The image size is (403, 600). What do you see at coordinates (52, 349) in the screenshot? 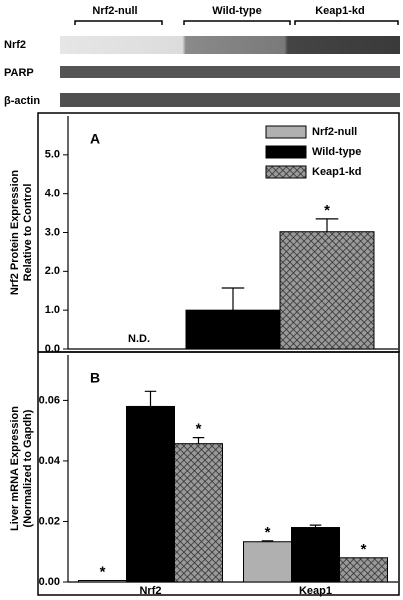
I see `y-tick-label: 0.0` at bounding box center [52, 349].